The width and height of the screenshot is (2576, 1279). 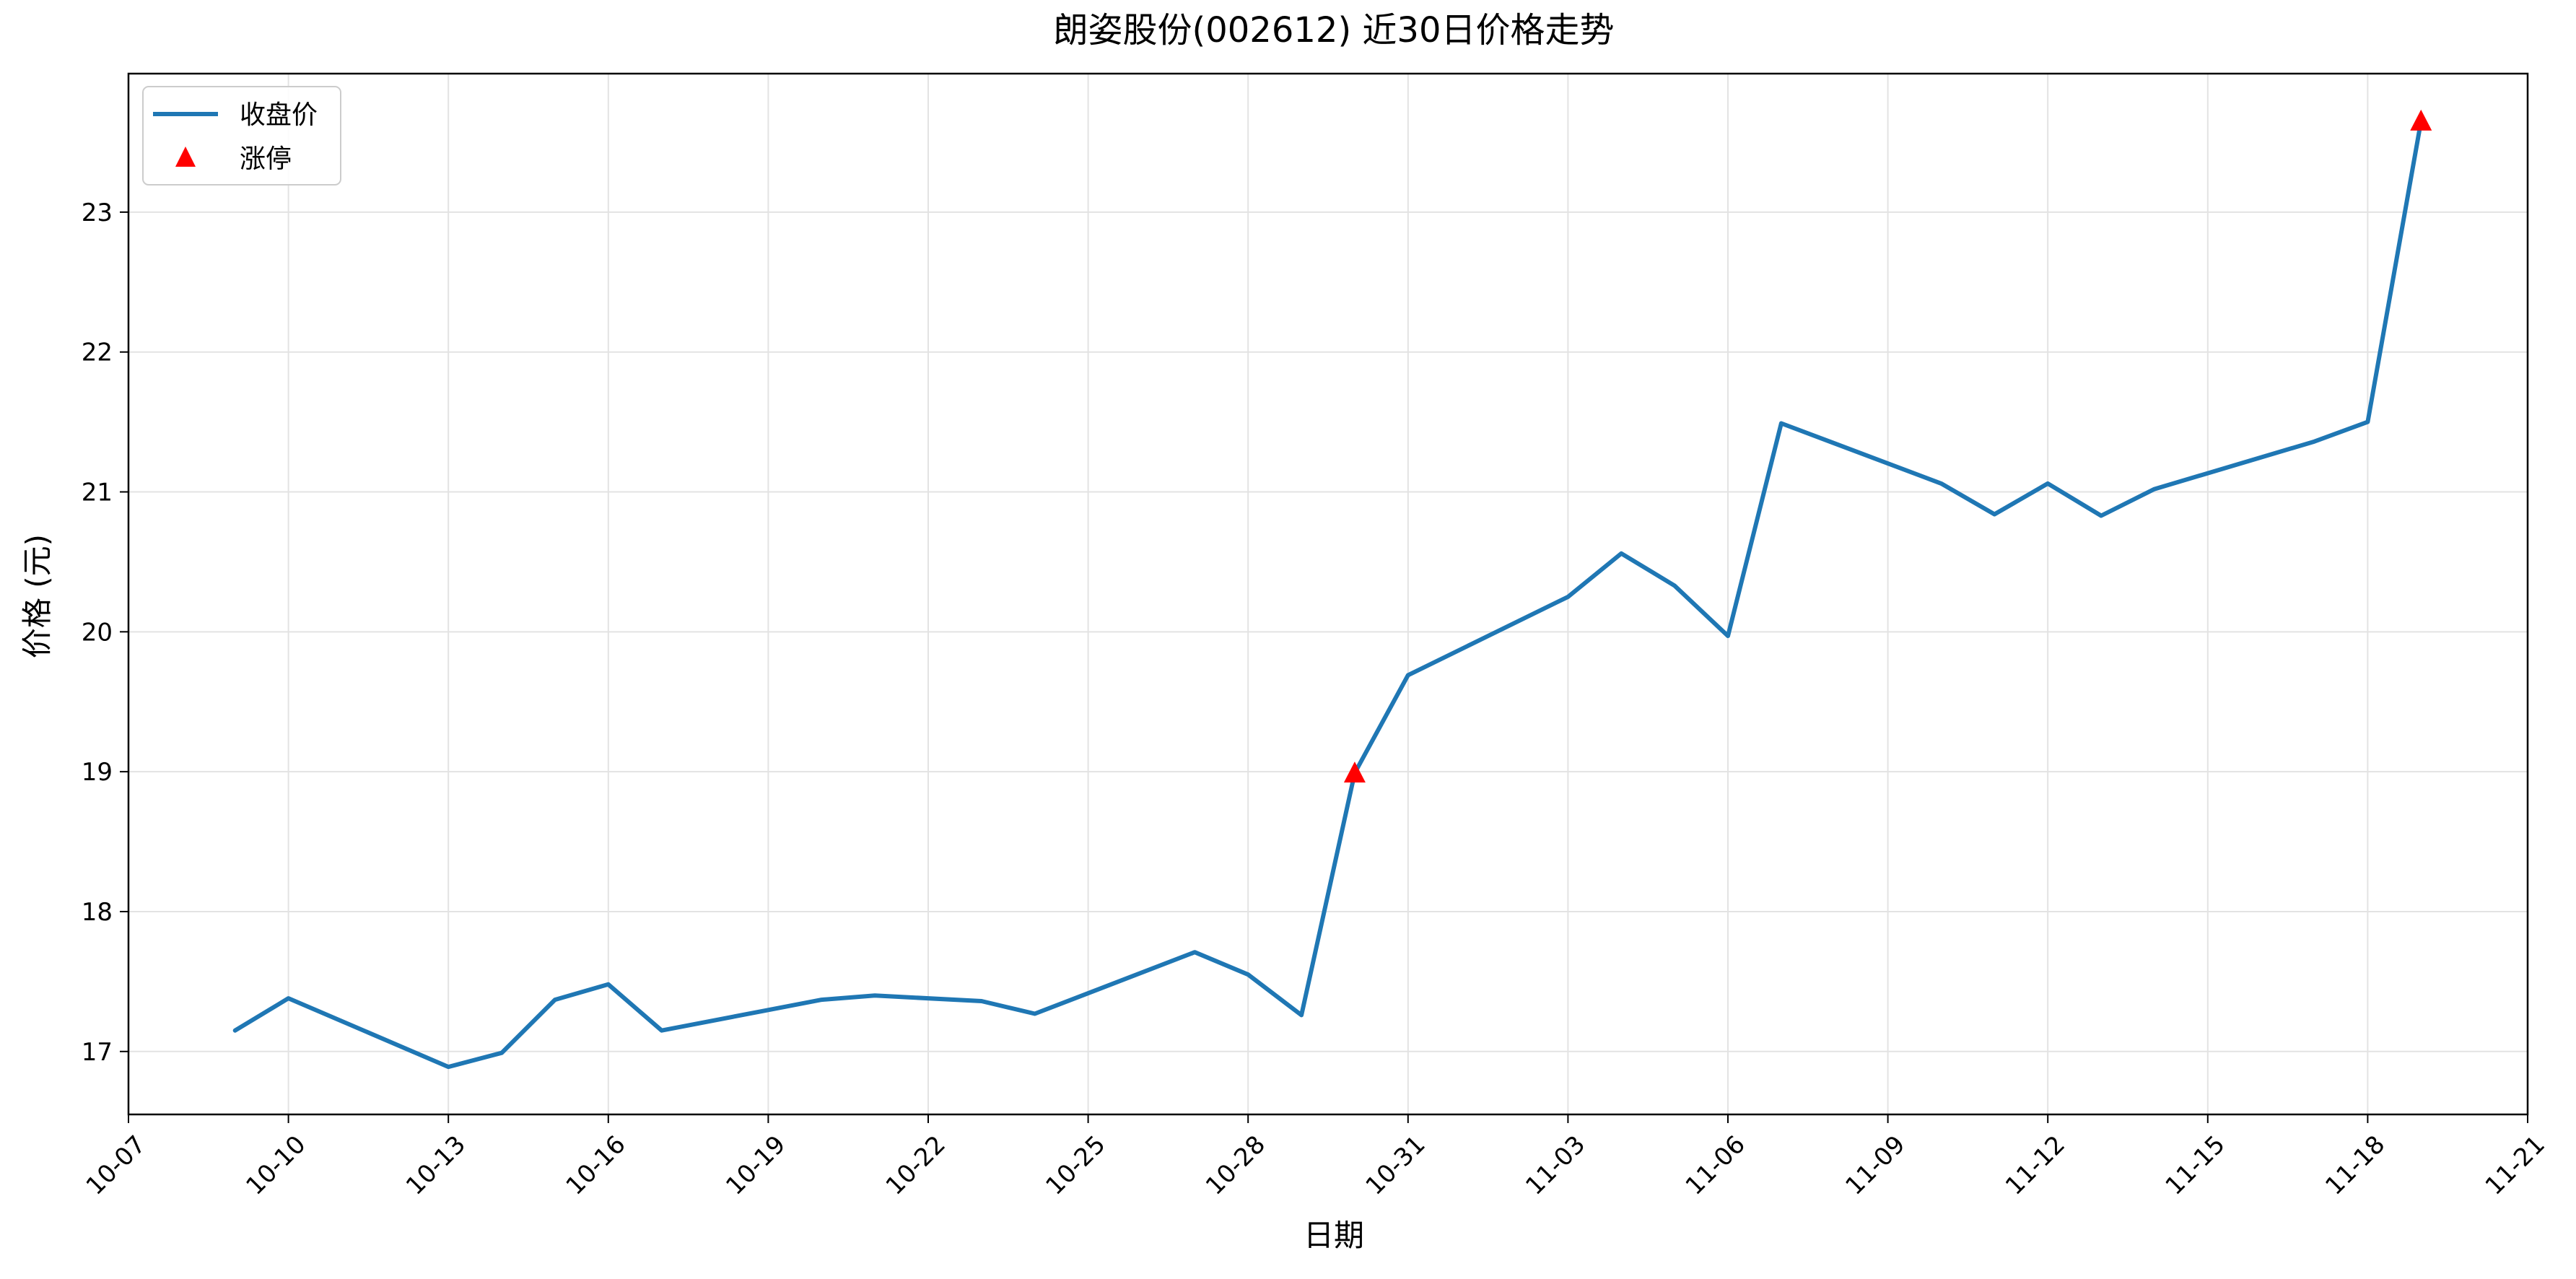 What do you see at coordinates (266, 159) in the screenshot?
I see `legend-label-limit-up: 涨停` at bounding box center [266, 159].